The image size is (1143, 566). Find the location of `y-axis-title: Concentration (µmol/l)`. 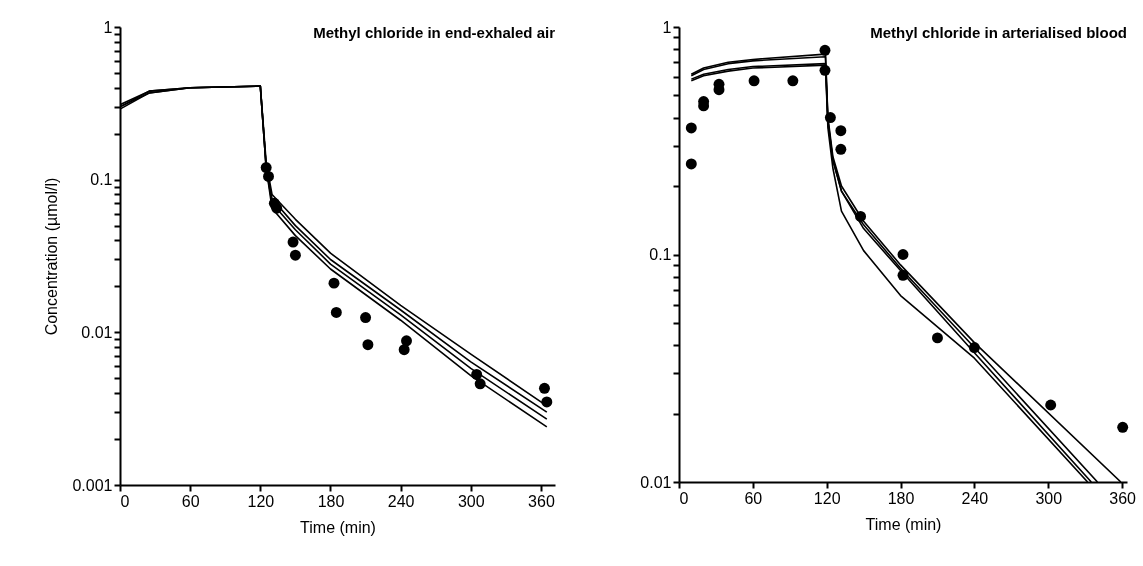

y-axis-title: Concentration (µmol/l) is located at coordinates (52, 256).